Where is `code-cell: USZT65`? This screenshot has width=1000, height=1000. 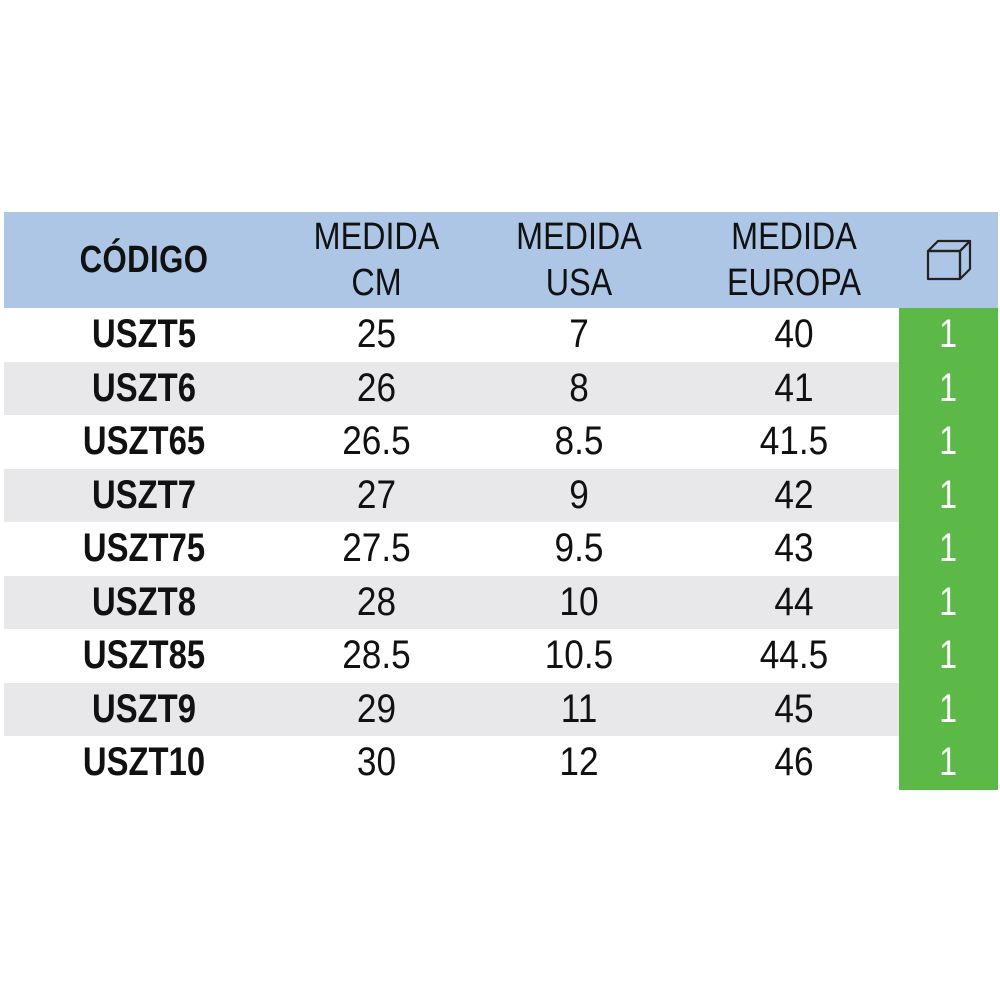 code-cell: USZT65 is located at coordinates (144, 441).